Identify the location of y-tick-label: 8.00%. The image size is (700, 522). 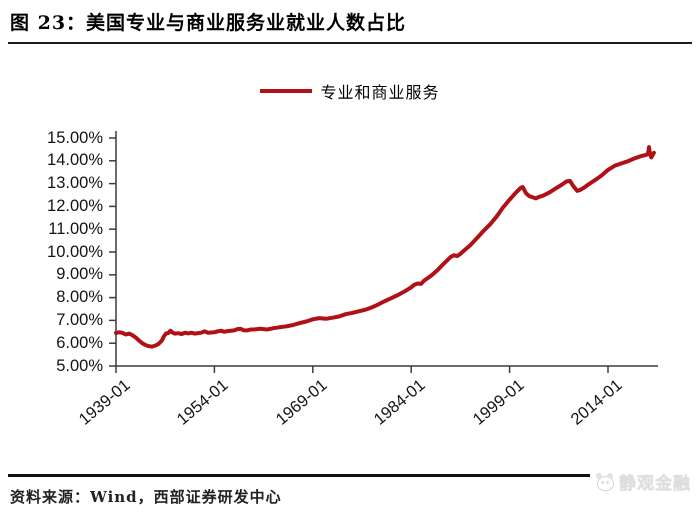
(79, 297).